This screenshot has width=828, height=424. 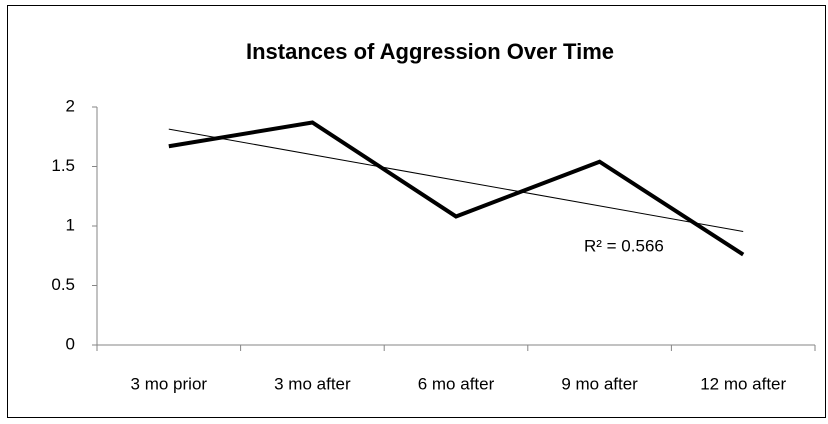 I want to click on annotation: R² = 0.566, so click(x=624, y=245).